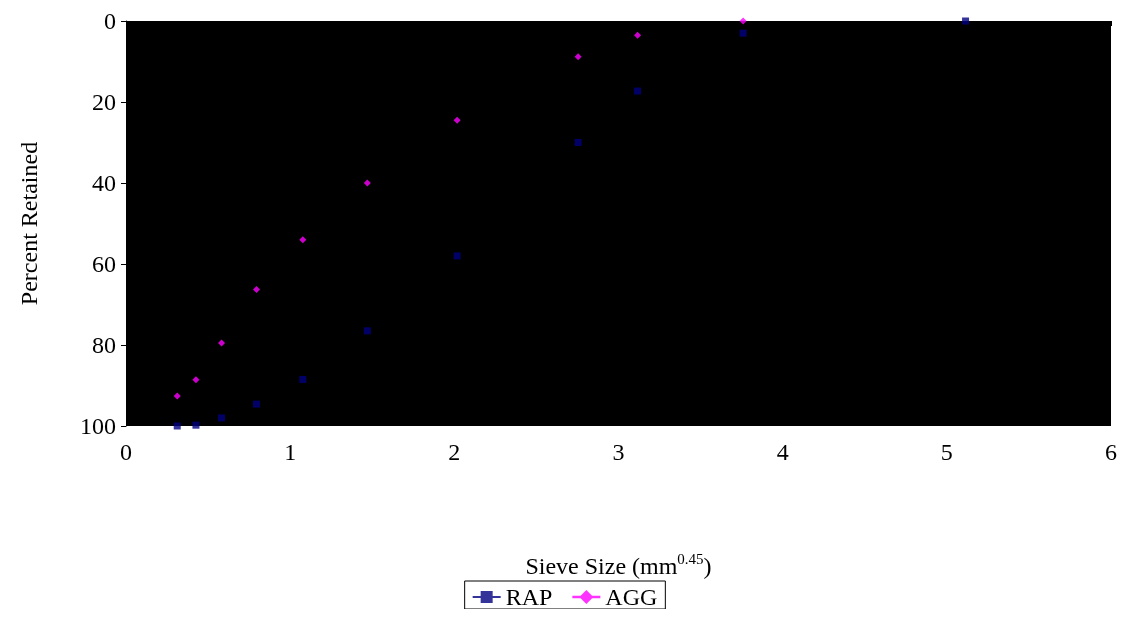 The width and height of the screenshot is (1130, 617). What do you see at coordinates (529, 597) in the screenshot?
I see `legend-label: RAP` at bounding box center [529, 597].